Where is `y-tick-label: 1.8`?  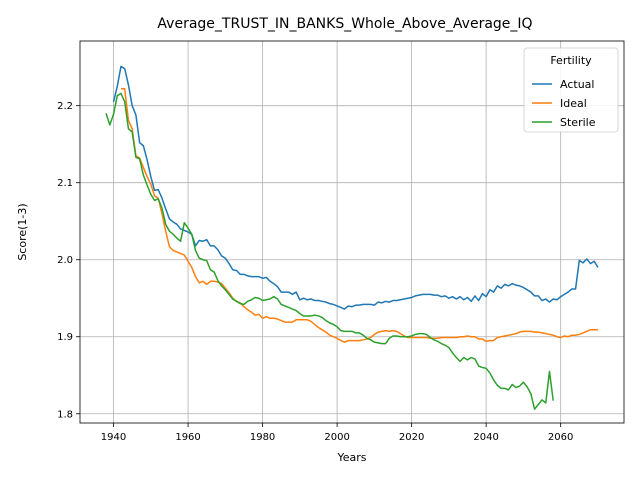 y-tick-label: 1.8 is located at coordinates (65, 414).